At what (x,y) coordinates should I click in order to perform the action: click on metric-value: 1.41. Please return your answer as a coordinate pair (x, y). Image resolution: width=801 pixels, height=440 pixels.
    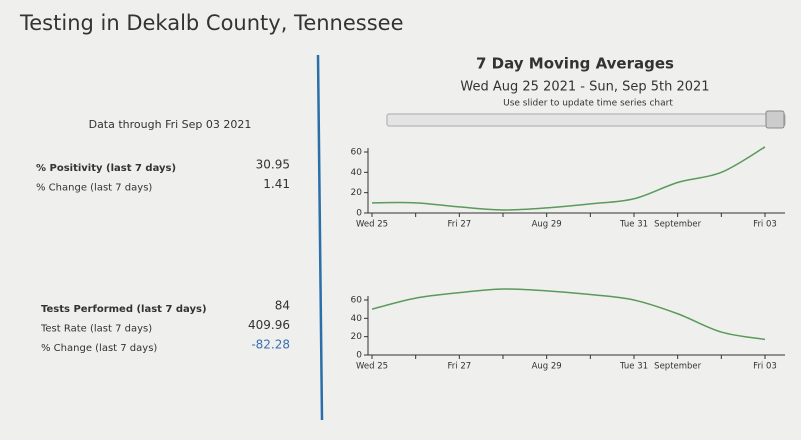
    Looking at the image, I should click on (276, 184).